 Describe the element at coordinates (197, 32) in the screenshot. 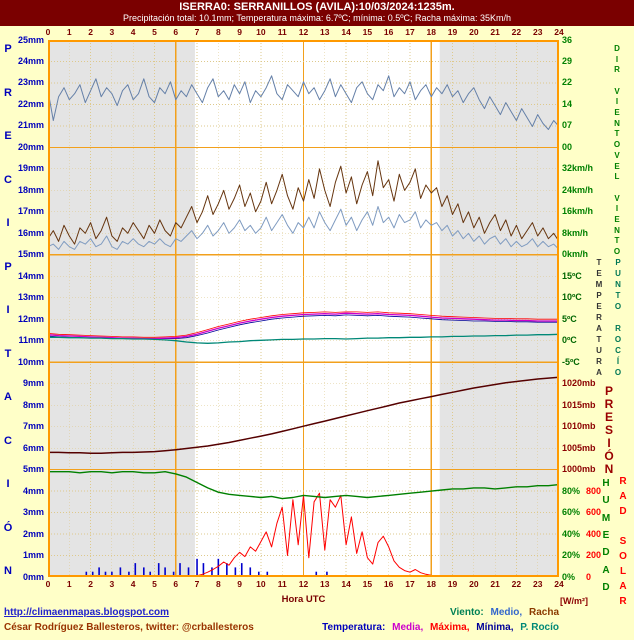

I see `hour-label-top: 7` at that location.